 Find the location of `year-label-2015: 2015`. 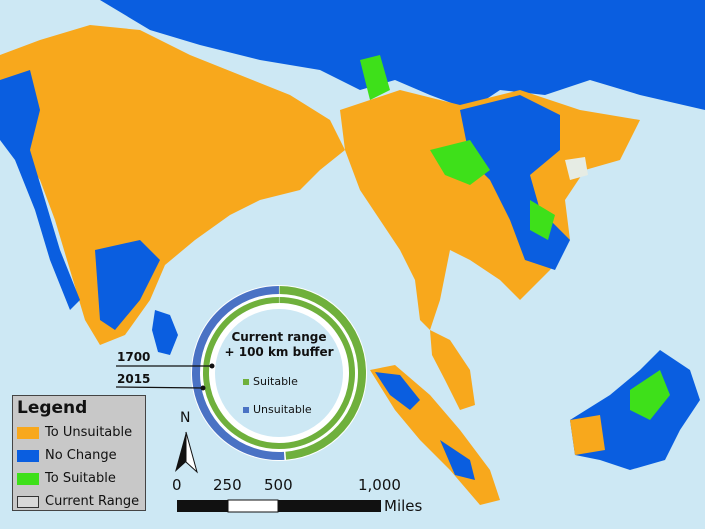

year-label-2015: 2015 is located at coordinates (134, 379).